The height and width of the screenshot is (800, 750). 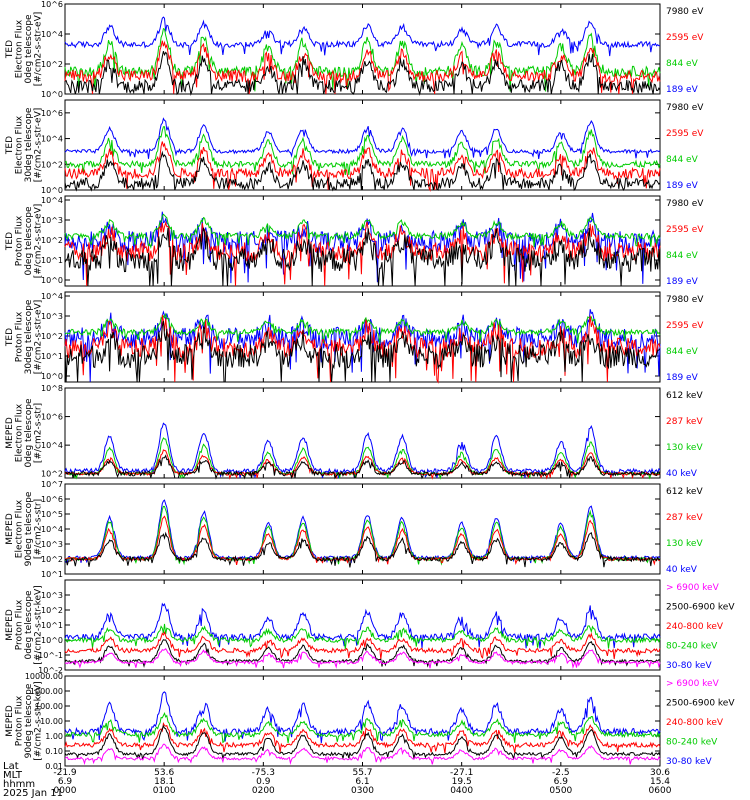 I want to click on y-tick-label: 10^1, so click(x=52, y=260).